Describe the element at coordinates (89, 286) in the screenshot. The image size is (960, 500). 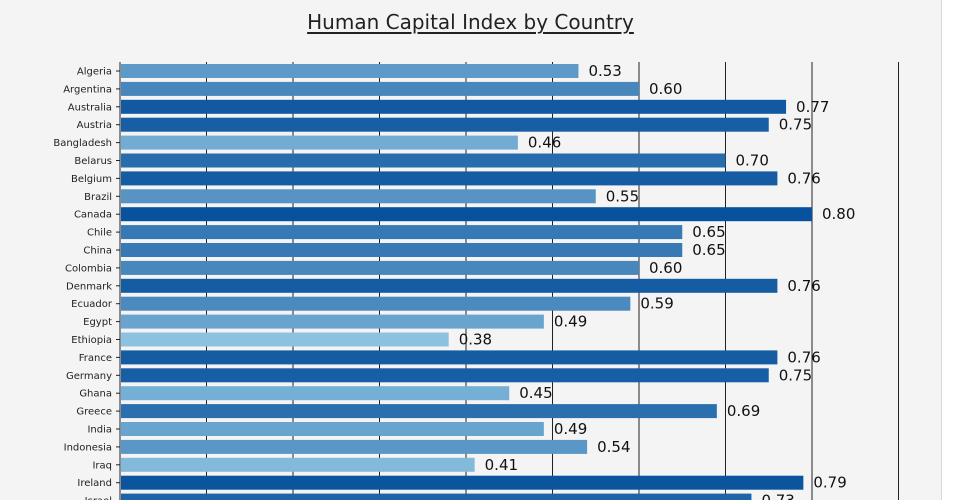
I see `y-tick-label: Denmark` at that location.